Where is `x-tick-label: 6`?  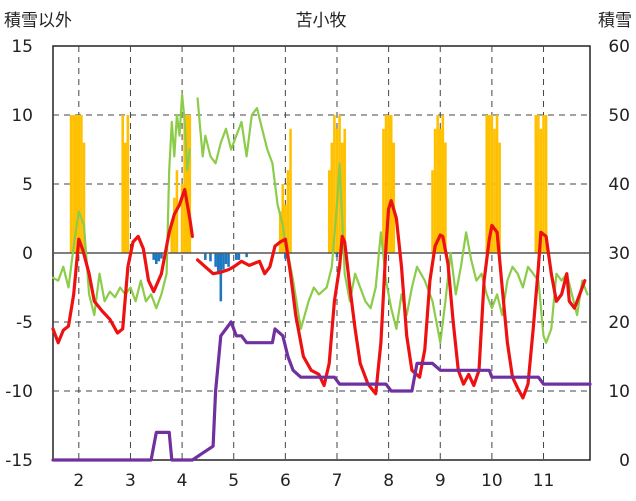
x-tick-label: 6 is located at coordinates (285, 481).